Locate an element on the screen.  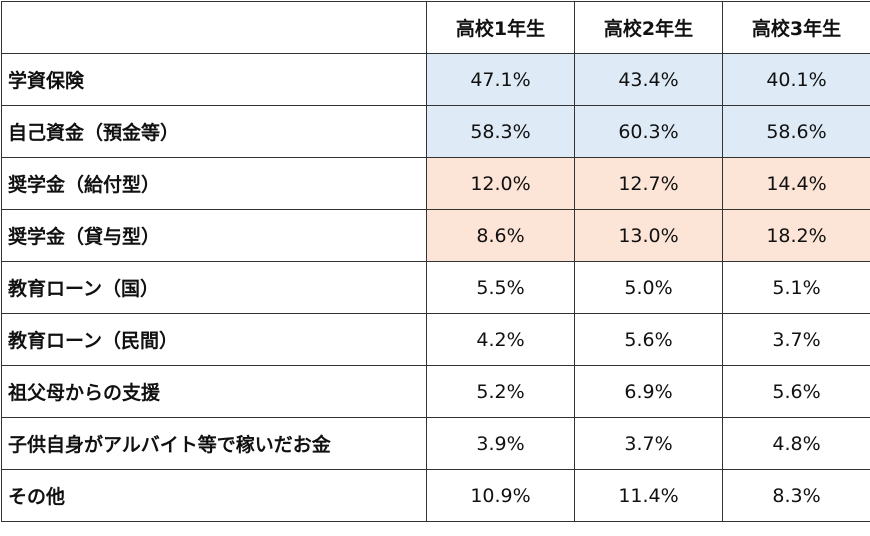
table-row: 奨学金（貸与型）8.6%13.0%18.2% is located at coordinates (436, 236).